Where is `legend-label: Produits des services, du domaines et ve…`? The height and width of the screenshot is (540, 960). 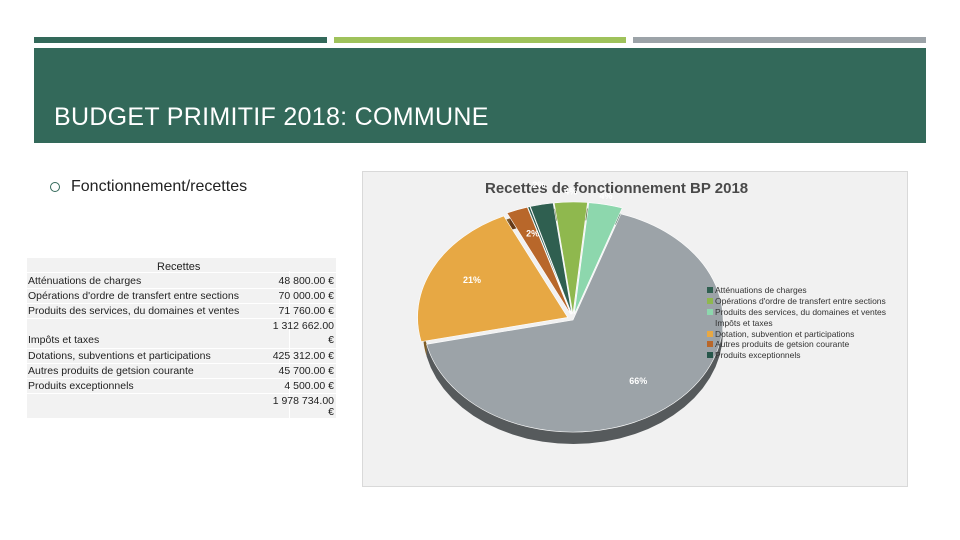
legend-label: Produits des services, du domaines et ve… is located at coordinates (801, 311).